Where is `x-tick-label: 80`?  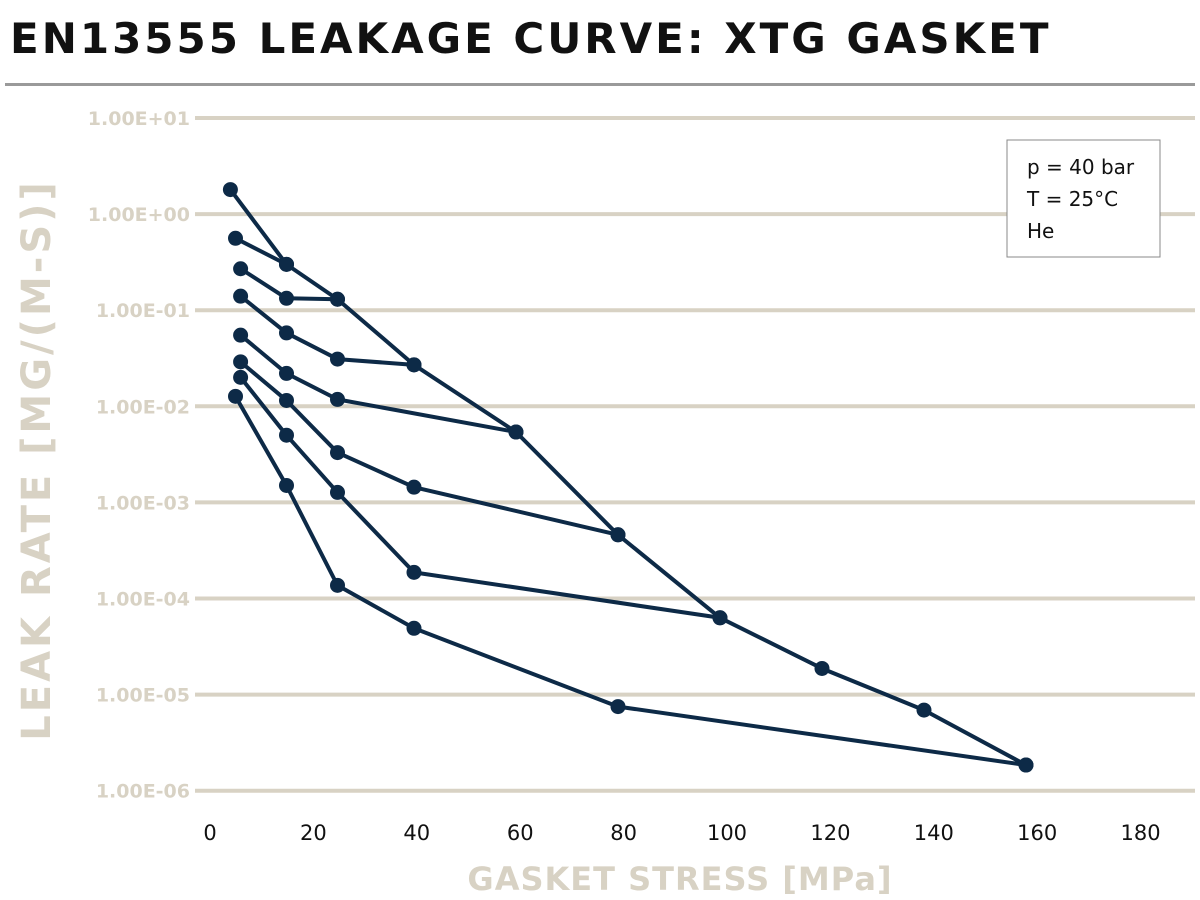 x-tick-label: 80 is located at coordinates (623, 833).